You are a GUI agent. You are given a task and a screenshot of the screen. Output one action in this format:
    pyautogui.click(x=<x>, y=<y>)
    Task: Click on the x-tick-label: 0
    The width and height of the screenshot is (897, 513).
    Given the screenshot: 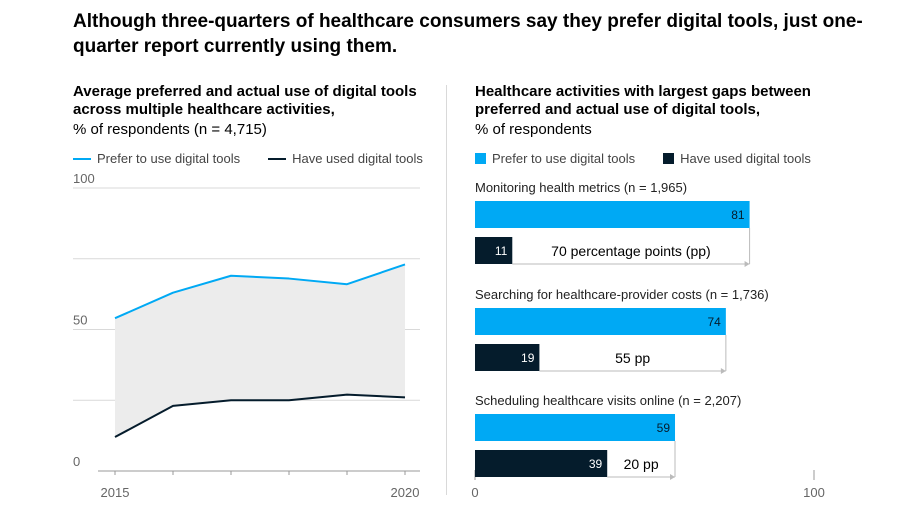 What is the action you would take?
    pyautogui.click(x=474, y=492)
    